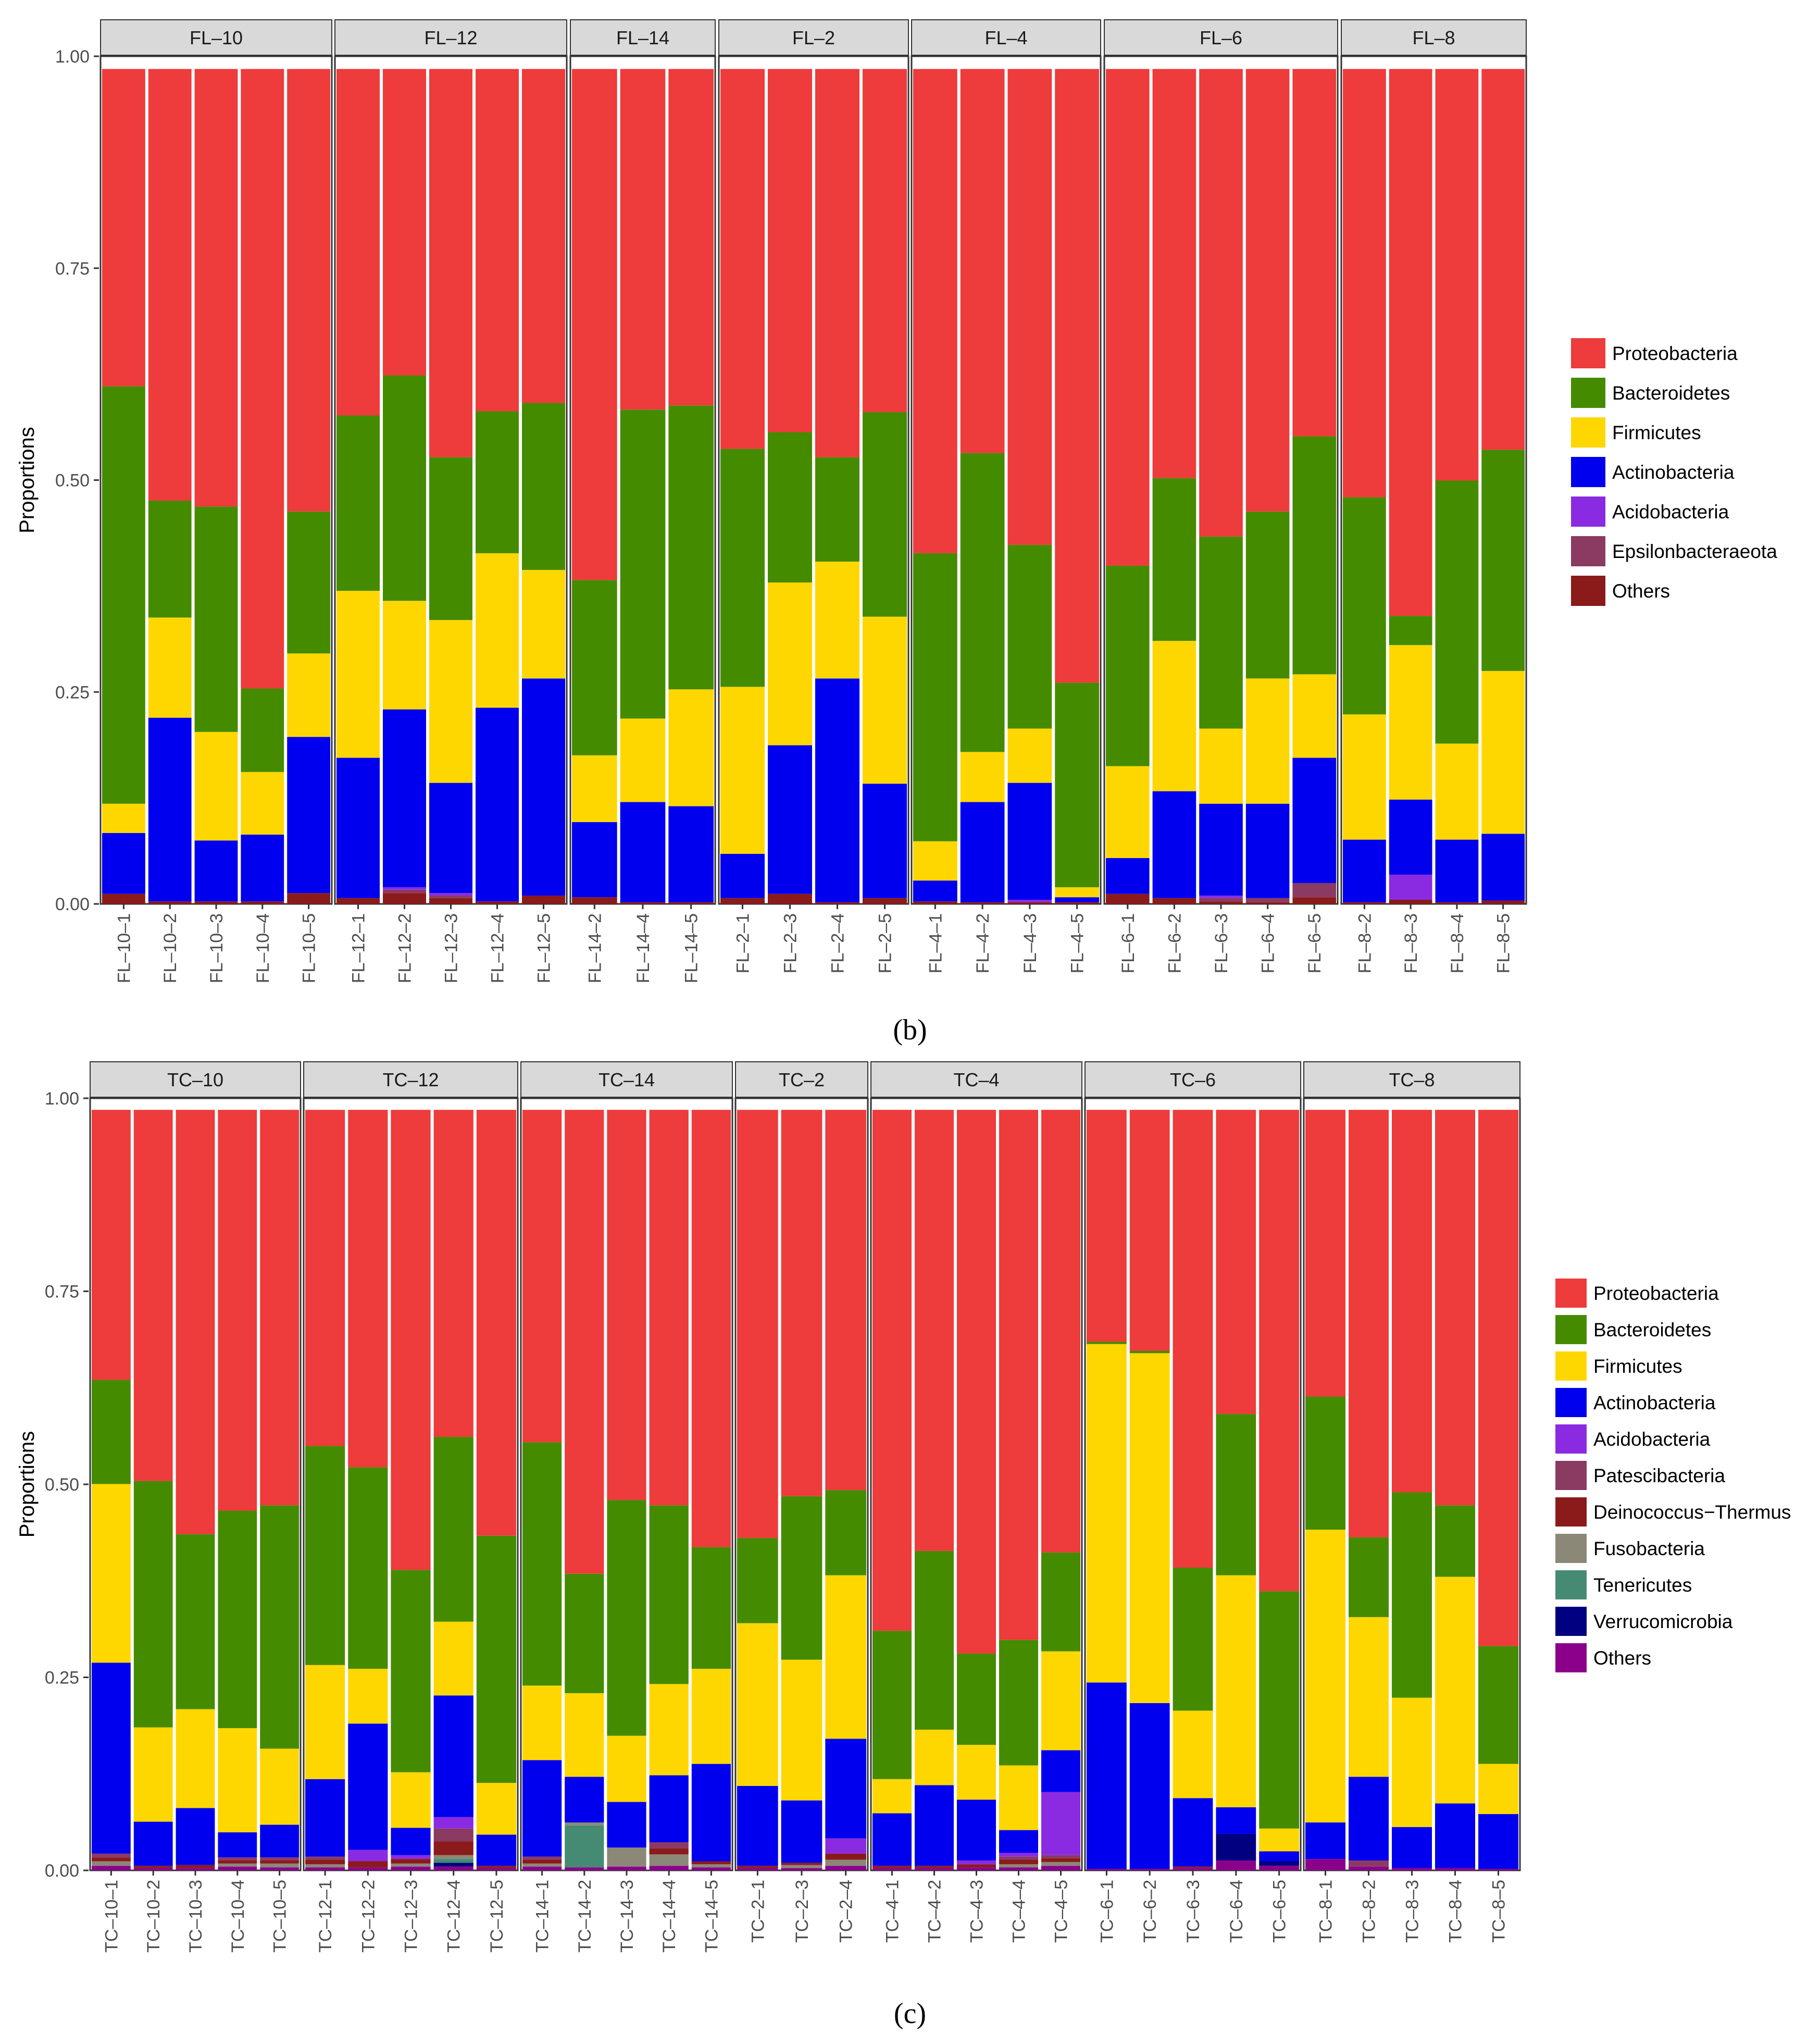 This screenshot has height=2035, width=1820. I want to click on chart-c-legend-label-acidobacteria: Acidobacteria, so click(1652, 1439).